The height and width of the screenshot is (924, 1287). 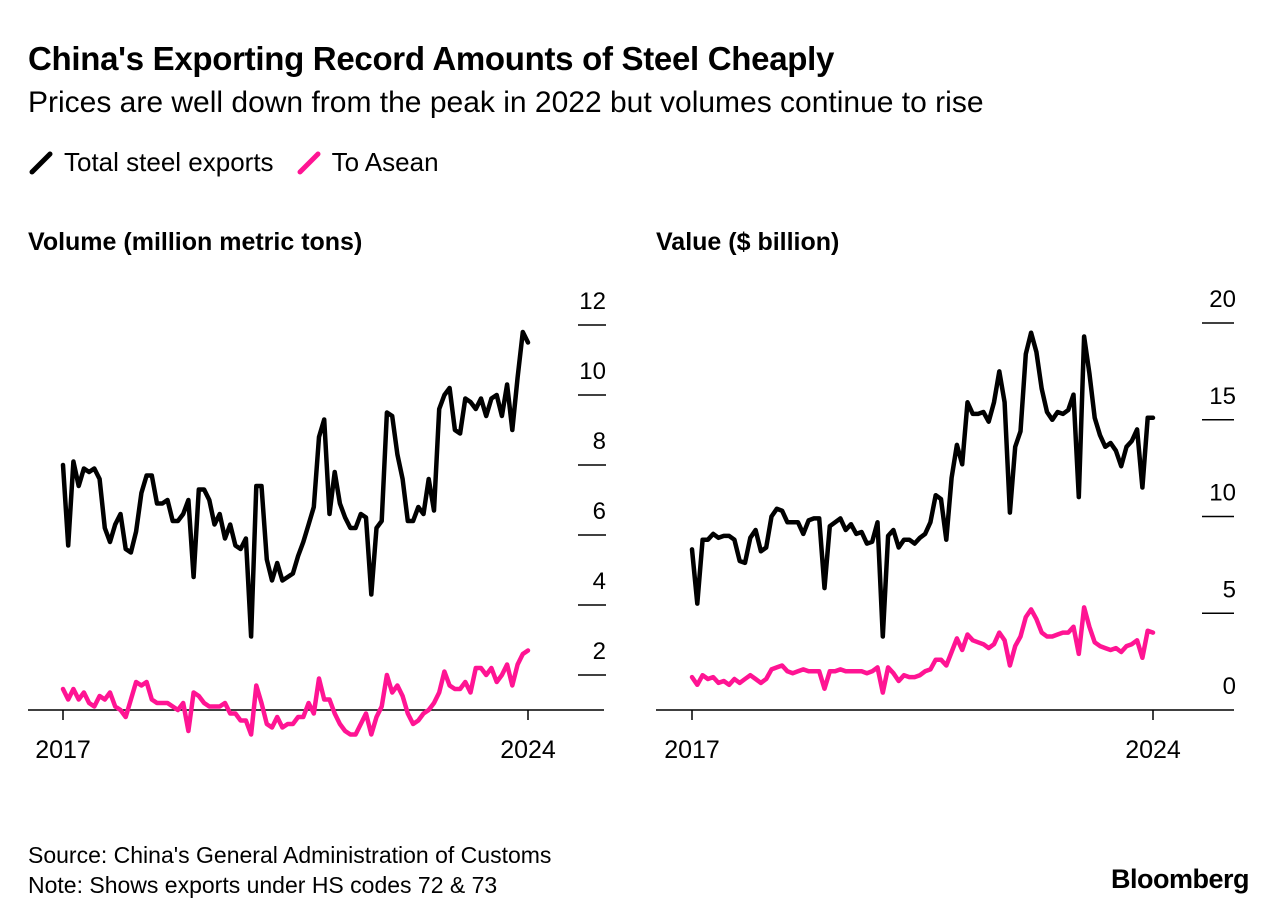 I want to click on volume-x-tick-label-2024: 2024, so click(x=528, y=750).